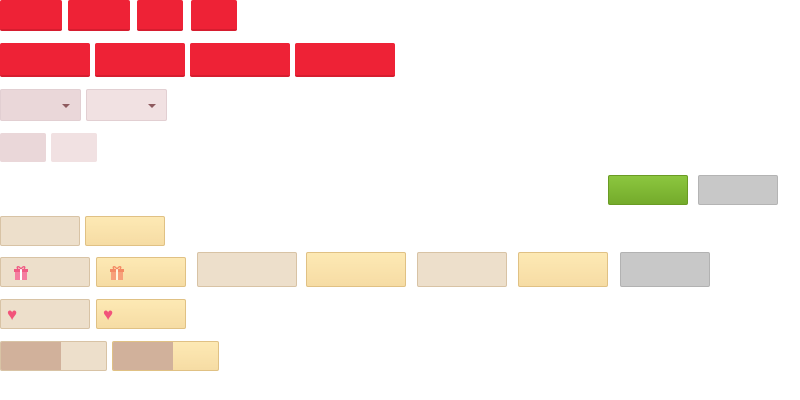  I want to click on gray-button, so click(738, 190).